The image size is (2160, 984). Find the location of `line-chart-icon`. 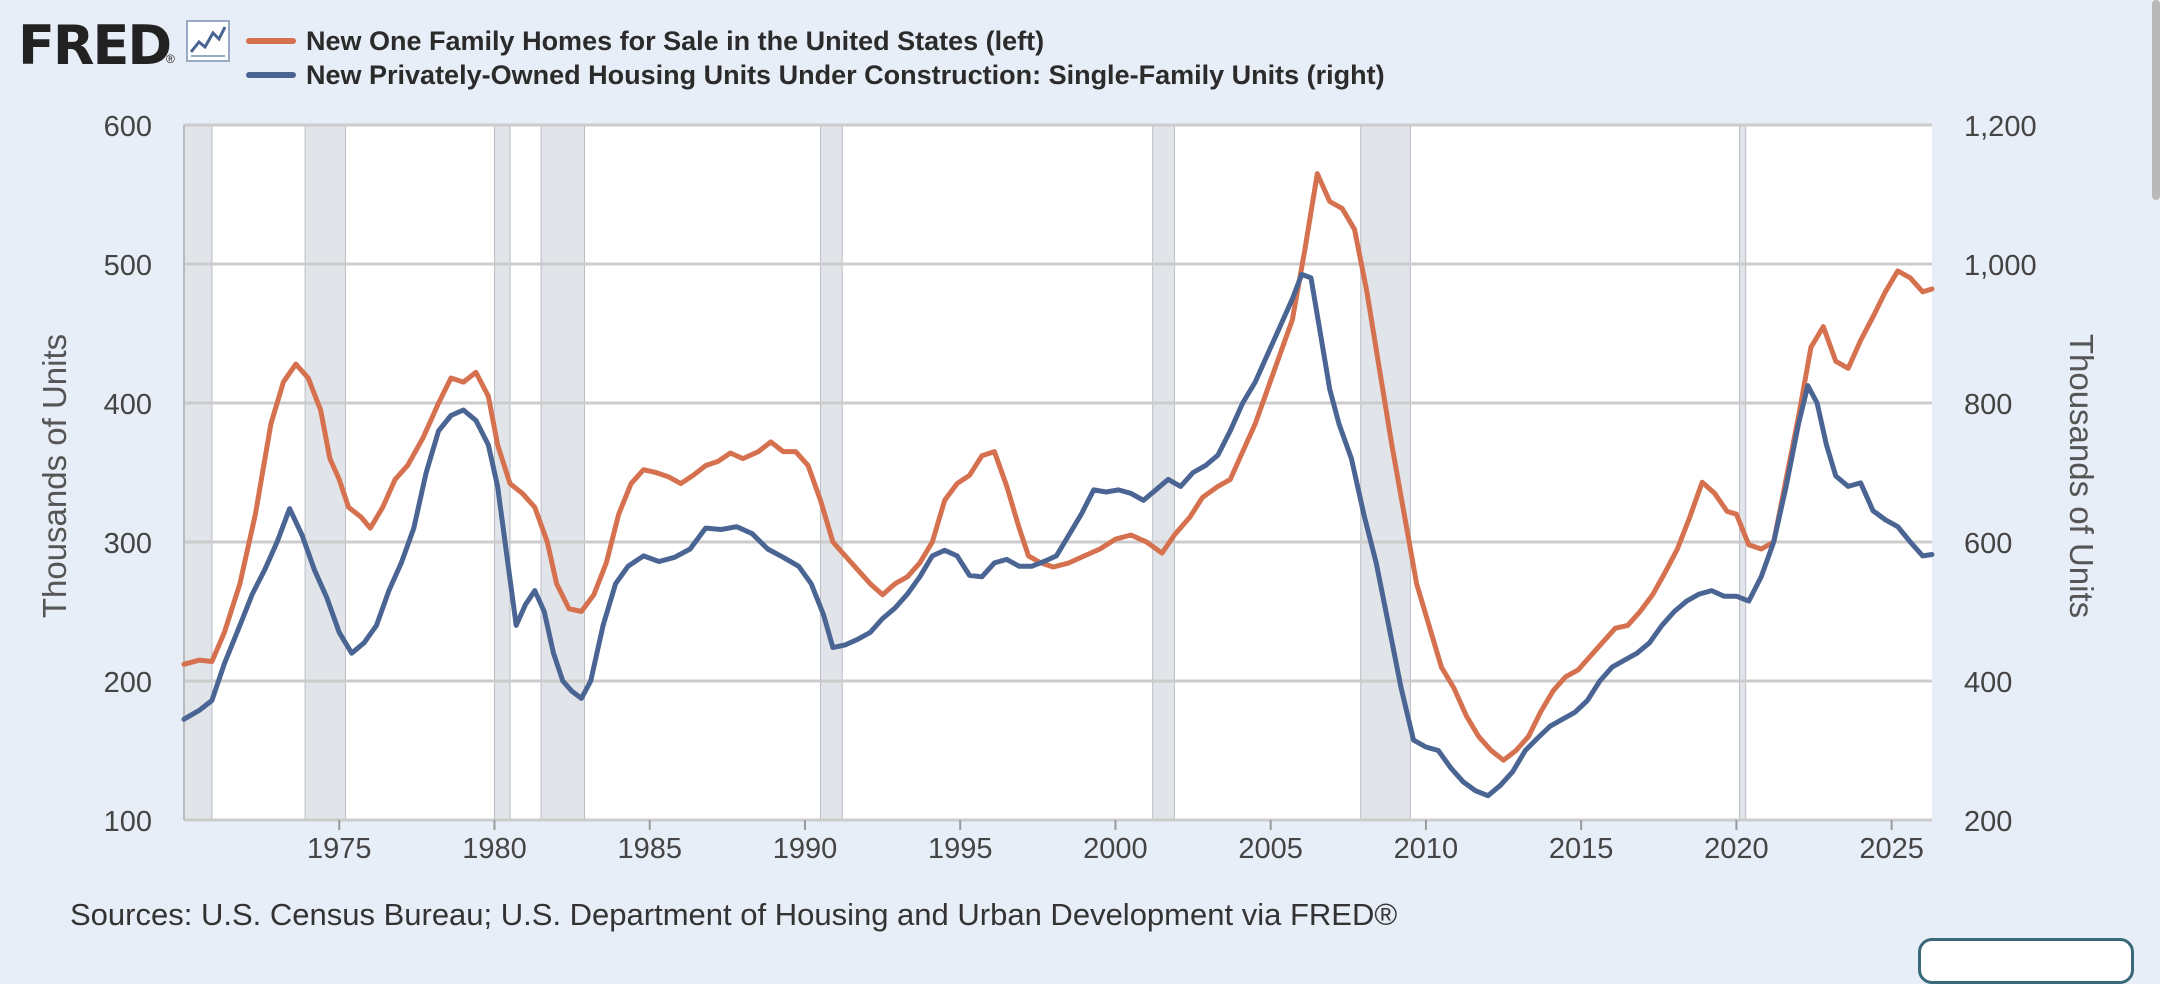

line-chart-icon is located at coordinates (208, 41).